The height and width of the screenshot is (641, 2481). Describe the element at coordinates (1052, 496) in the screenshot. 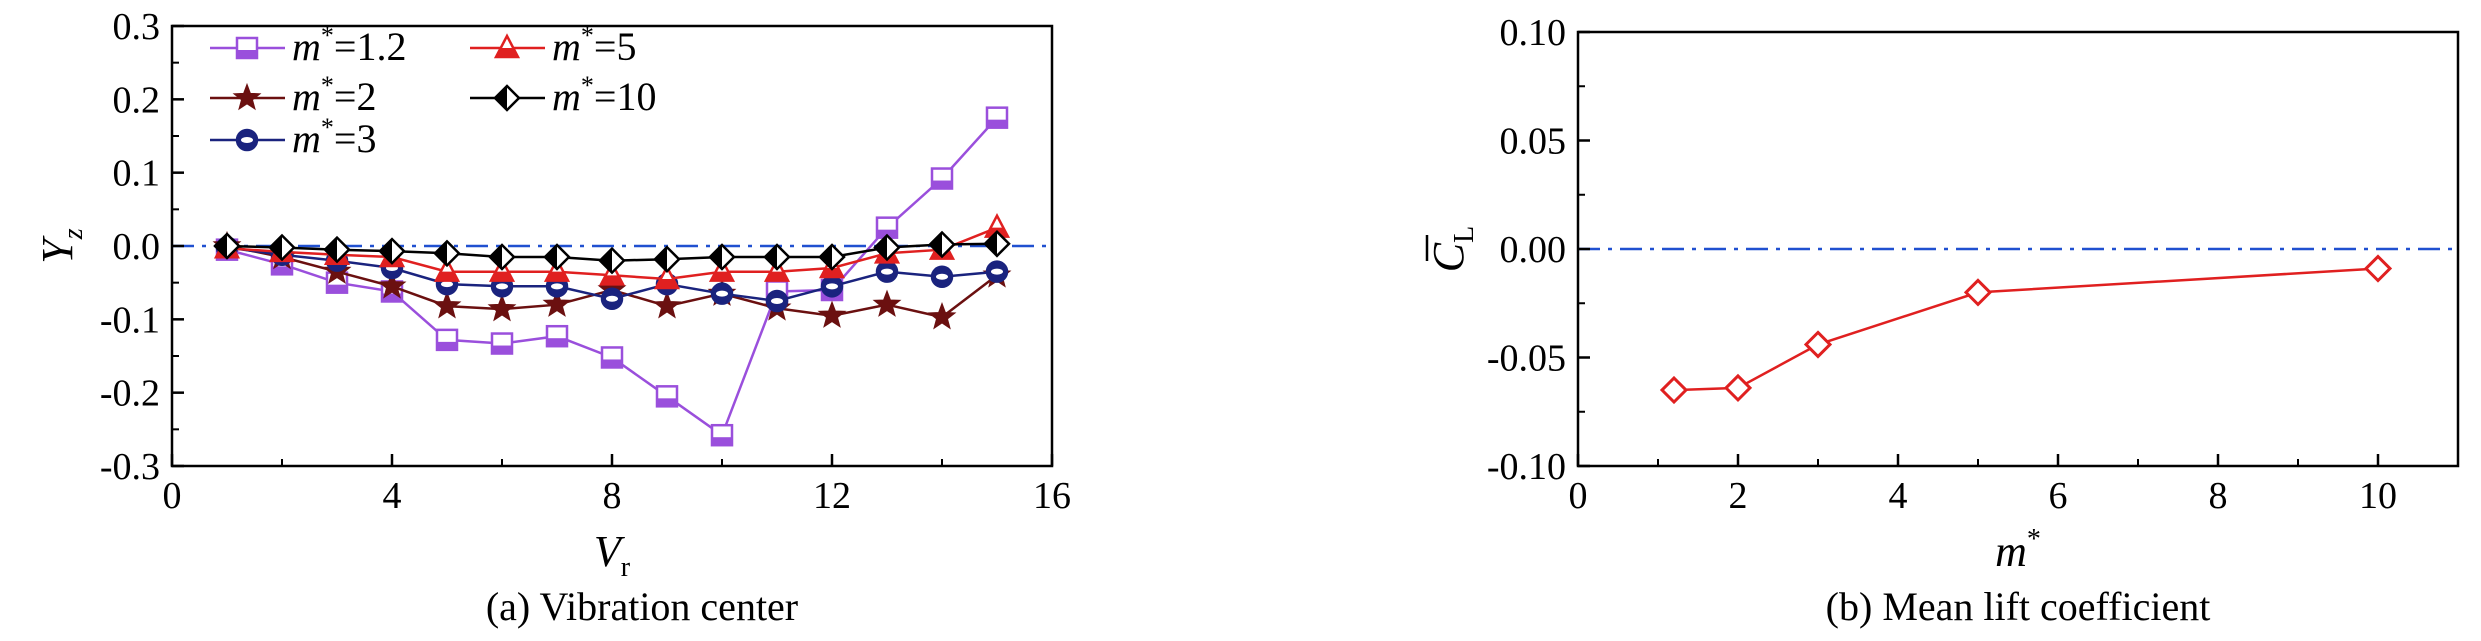

I see `x-tick-label: 16` at that location.